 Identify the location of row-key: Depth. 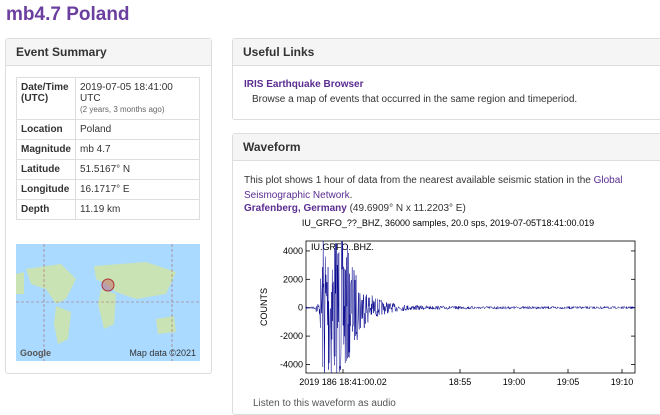
(46, 209).